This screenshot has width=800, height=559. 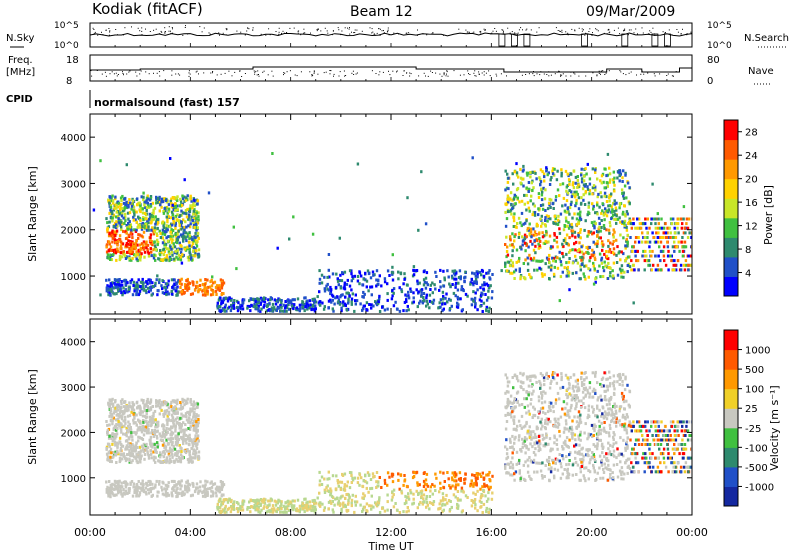 I want to click on nsky-tick-top: 10^5, so click(x=66, y=26).